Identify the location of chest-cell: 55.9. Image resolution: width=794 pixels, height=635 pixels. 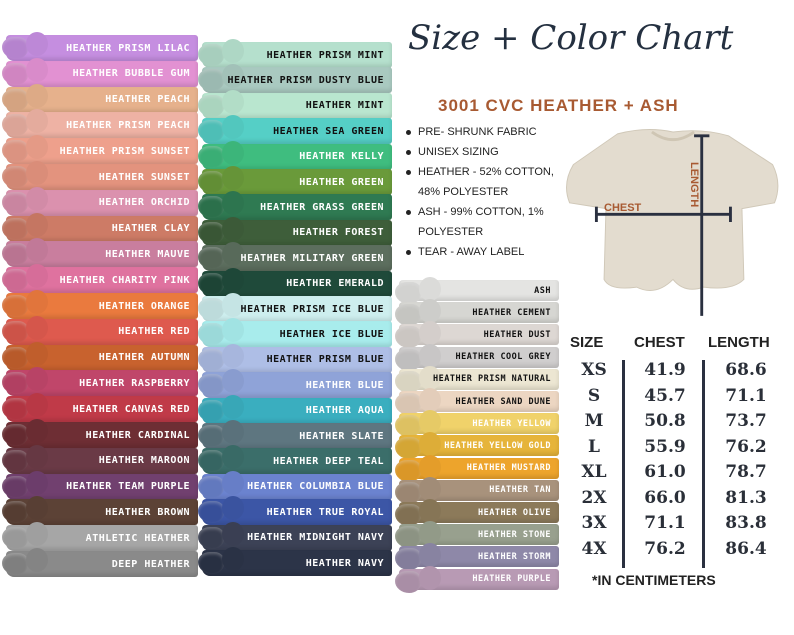
(665, 446).